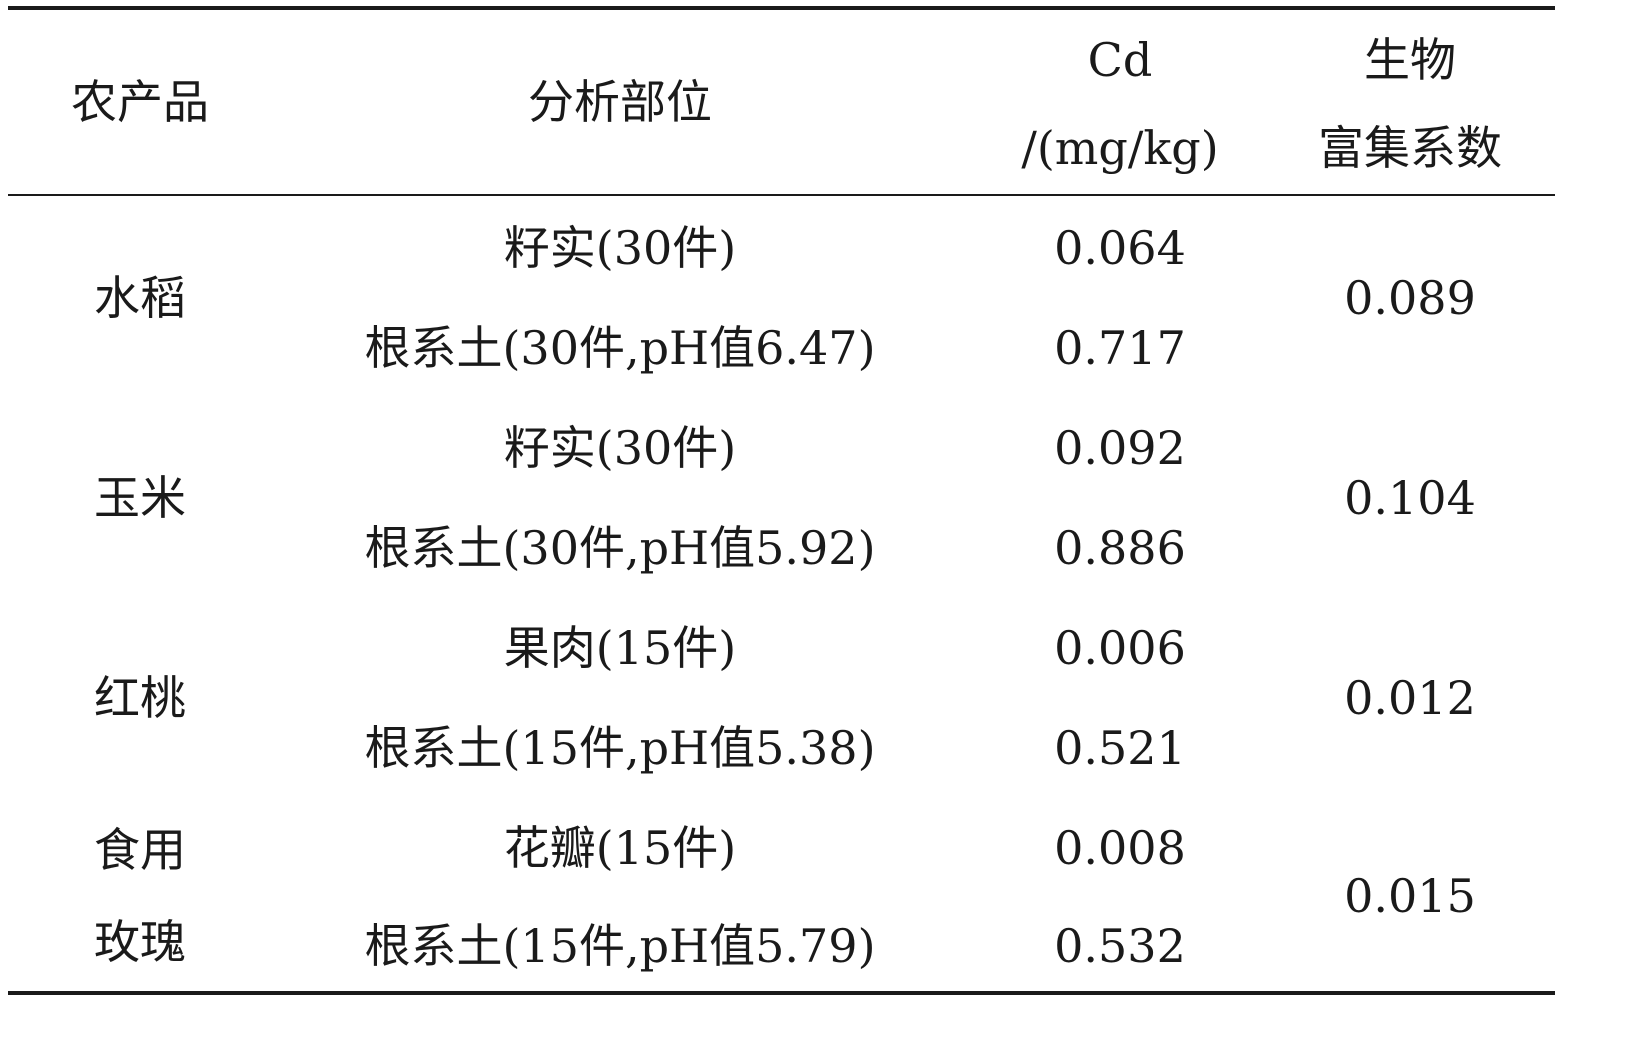  Describe the element at coordinates (620, 548) in the screenshot. I see `part-label: 根系土(30件,pH值5.92)` at that location.